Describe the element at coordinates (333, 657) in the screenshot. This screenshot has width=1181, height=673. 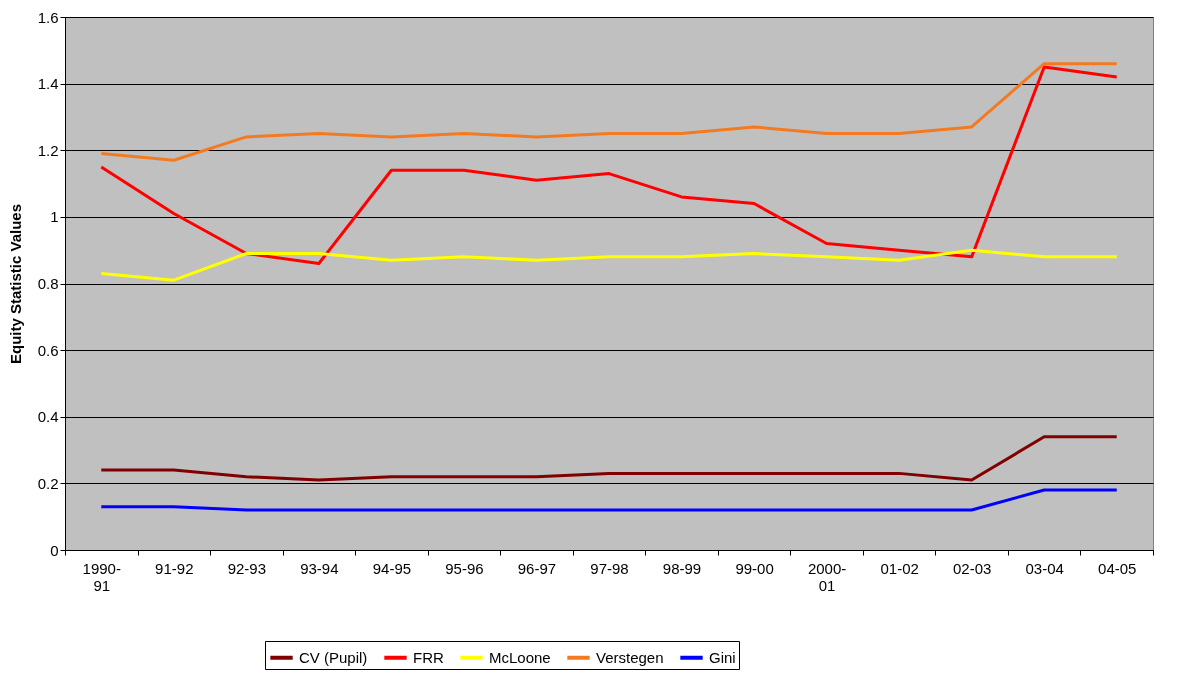
I see `legend-label: CV (Pupil)` at that location.